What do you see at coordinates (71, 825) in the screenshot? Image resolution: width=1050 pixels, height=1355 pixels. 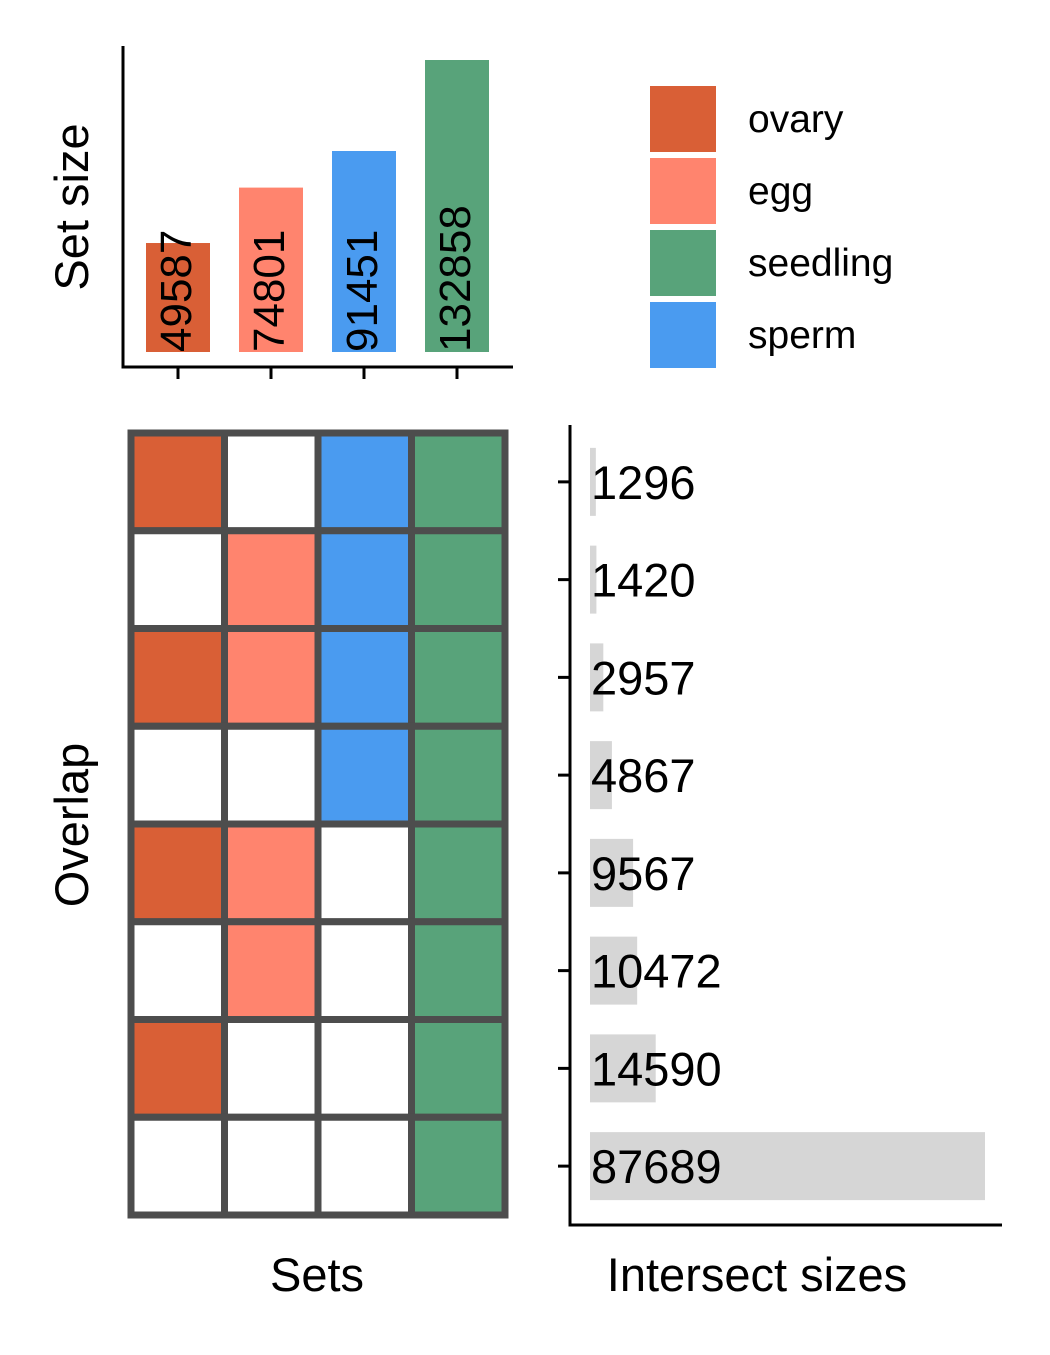 I see `matrix-y-label: Overlap` at bounding box center [71, 825].